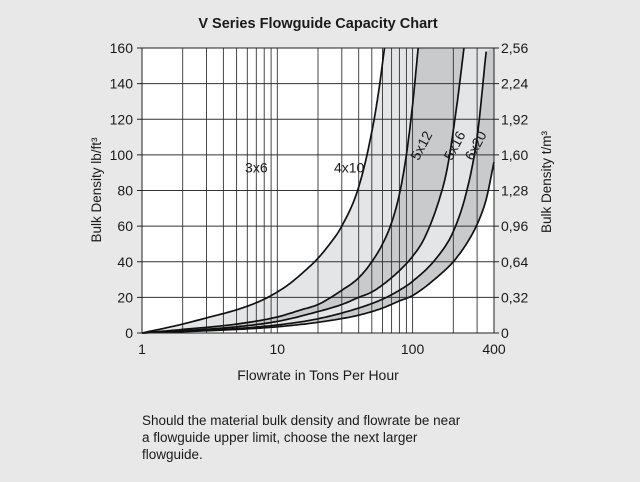 The height and width of the screenshot is (482, 640). What do you see at coordinates (122, 84) in the screenshot?
I see `y-tick-label-left: 140` at bounding box center [122, 84].